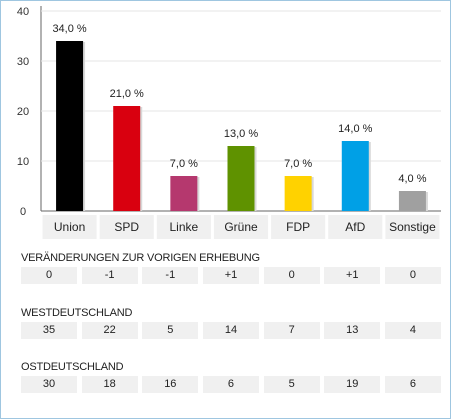 The image size is (451, 419). What do you see at coordinates (109, 275) in the screenshot?
I see `changes-cell-spd: -1` at bounding box center [109, 275].